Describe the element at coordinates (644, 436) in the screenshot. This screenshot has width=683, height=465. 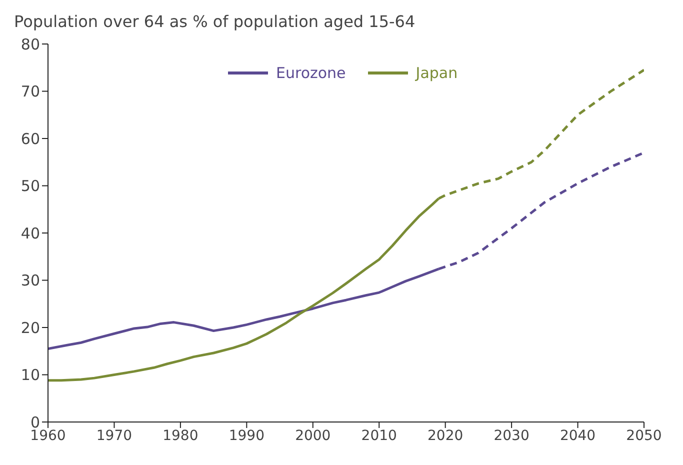
I see `x-tick-label: 2050` at that location.